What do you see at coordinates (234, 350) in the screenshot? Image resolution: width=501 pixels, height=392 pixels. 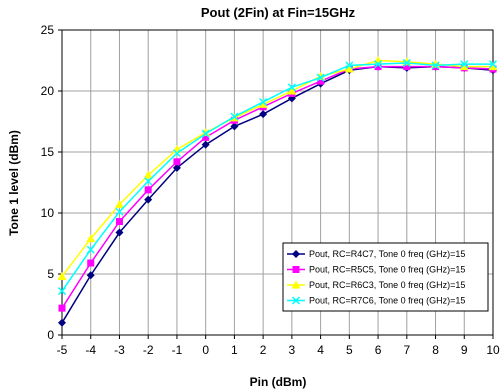 I see `x-tick-label: 1` at bounding box center [234, 350].